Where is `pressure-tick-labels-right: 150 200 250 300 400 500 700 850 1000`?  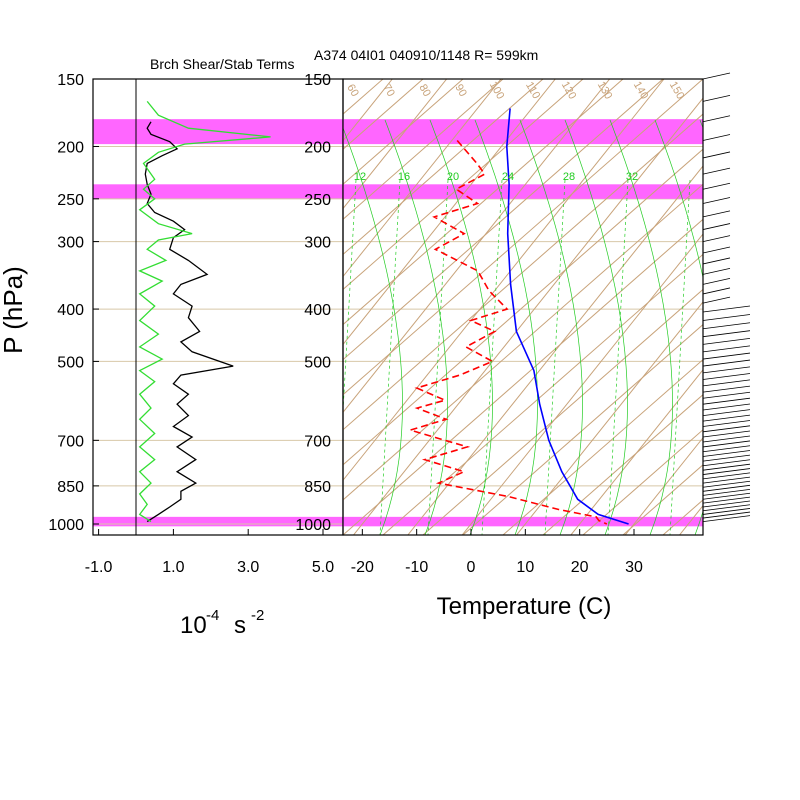 pressure-tick-labels-right: 150 200 250 300 400 500 700 850 1000 is located at coordinates (313, 303).